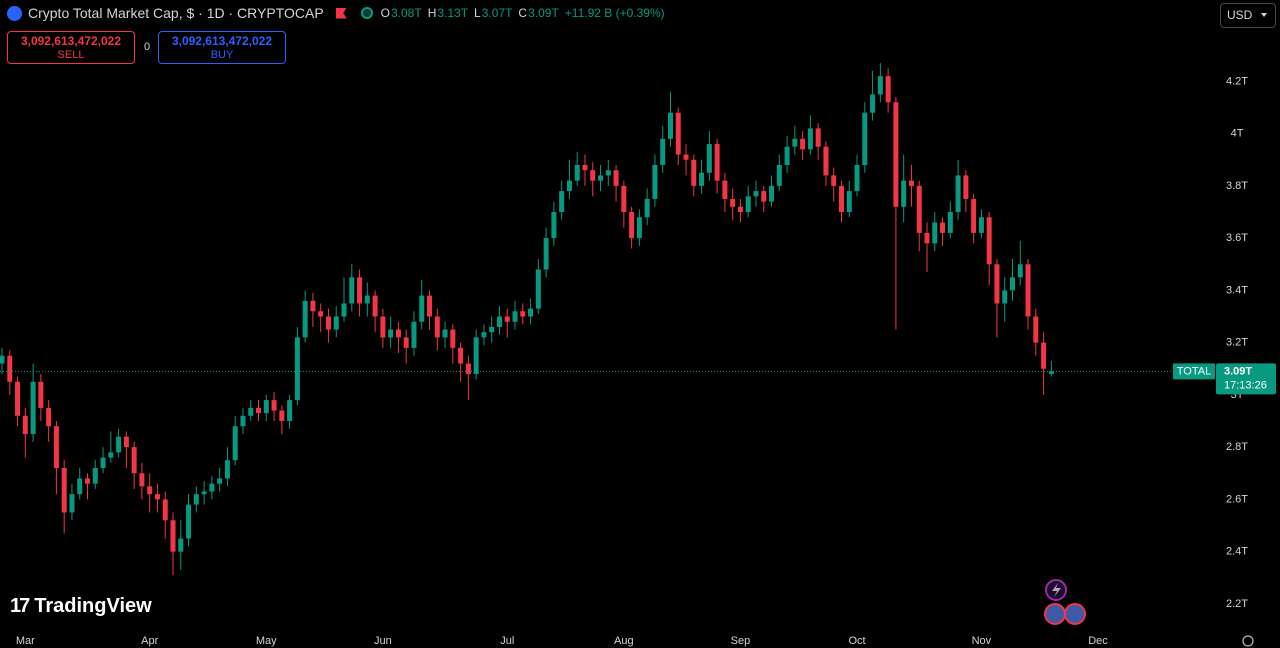 This screenshot has width=1280, height=648. What do you see at coordinates (1248, 641) in the screenshot?
I see `settings-icon` at bounding box center [1248, 641].